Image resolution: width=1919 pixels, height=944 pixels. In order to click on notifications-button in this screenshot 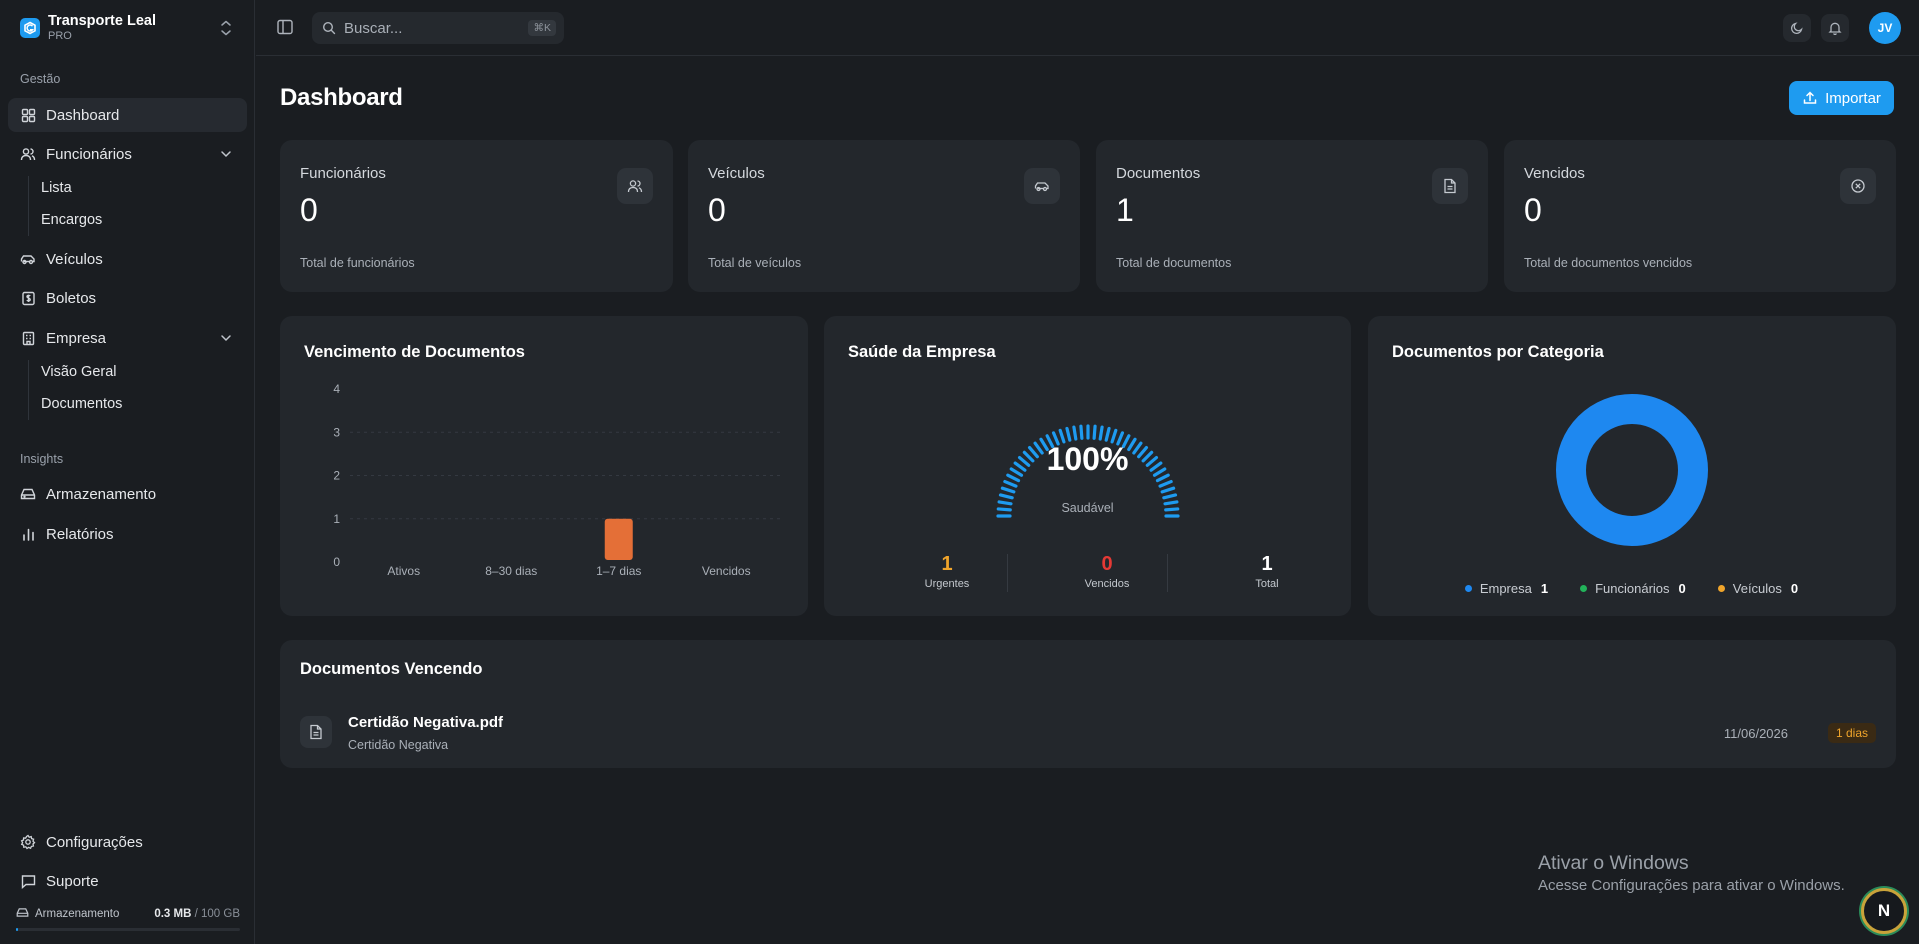, I will do `click(1835, 28)`.